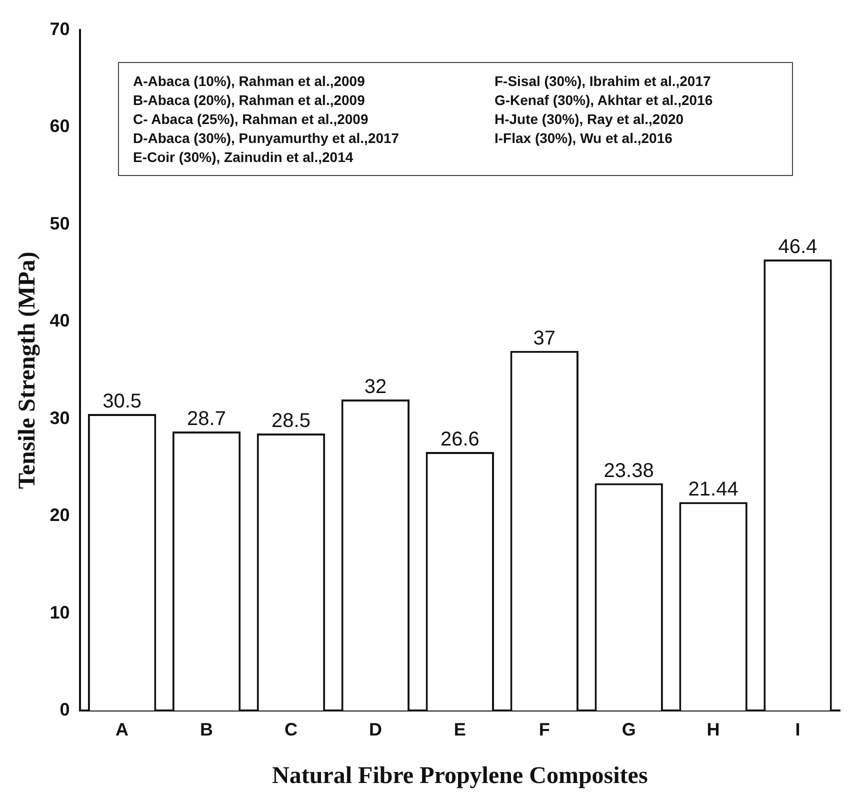 Image resolution: width=860 pixels, height=805 pixels. Describe the element at coordinates (243, 157) in the screenshot. I see `annotation: E-Coir (30%), Zainudin et al.,2014` at that location.